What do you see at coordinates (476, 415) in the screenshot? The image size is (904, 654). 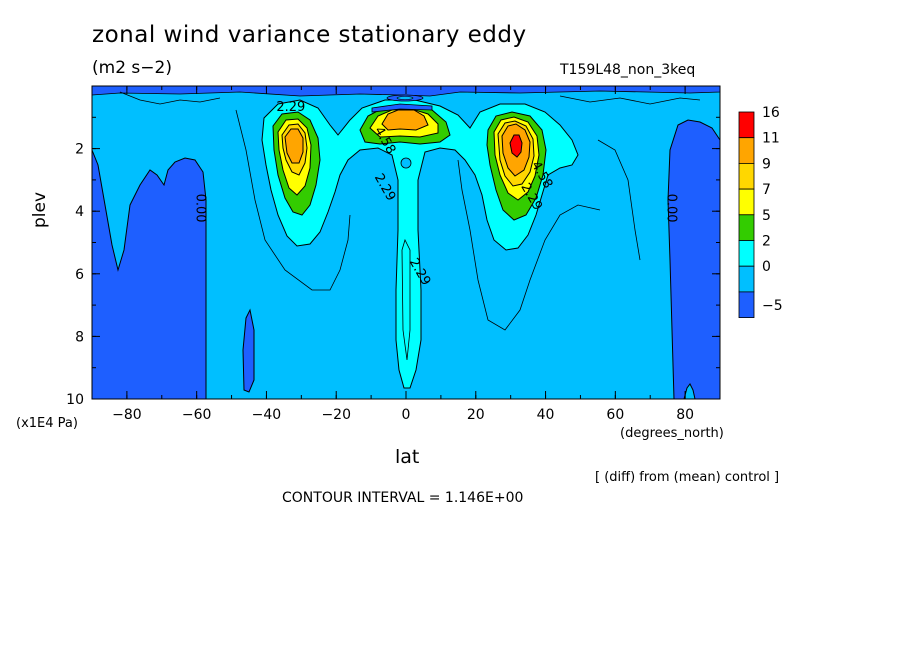 I see `x-tick-label: 20` at bounding box center [476, 415].